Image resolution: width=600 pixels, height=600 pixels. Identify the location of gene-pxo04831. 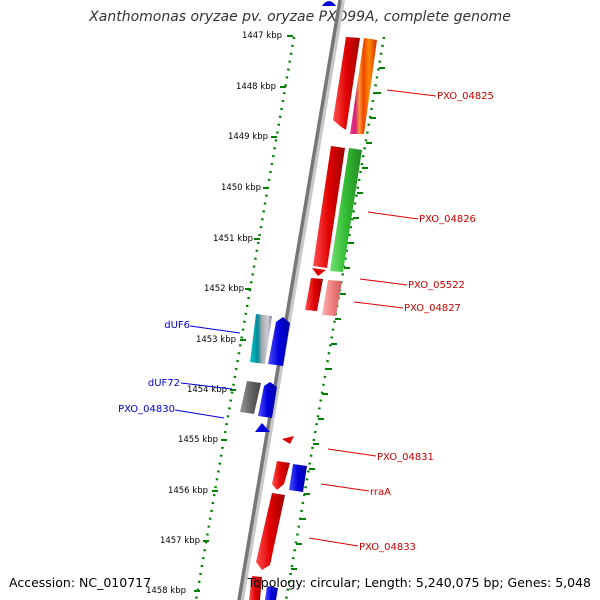
(288, 440).